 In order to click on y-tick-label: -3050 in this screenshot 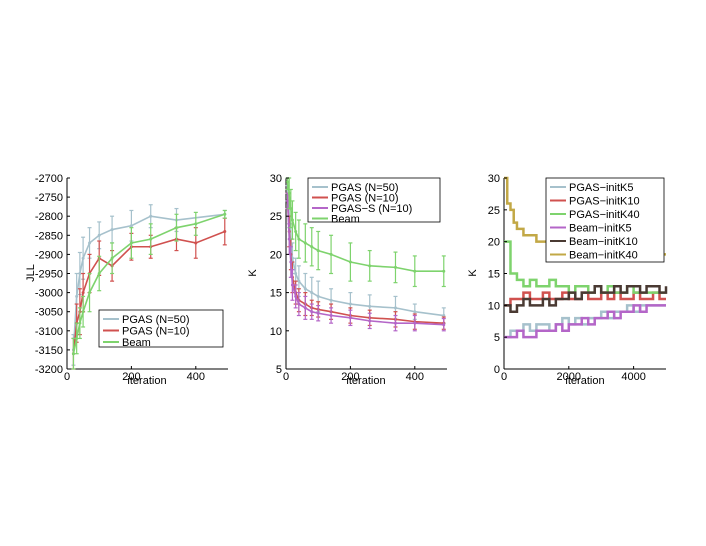, I will do `click(49, 313)`.